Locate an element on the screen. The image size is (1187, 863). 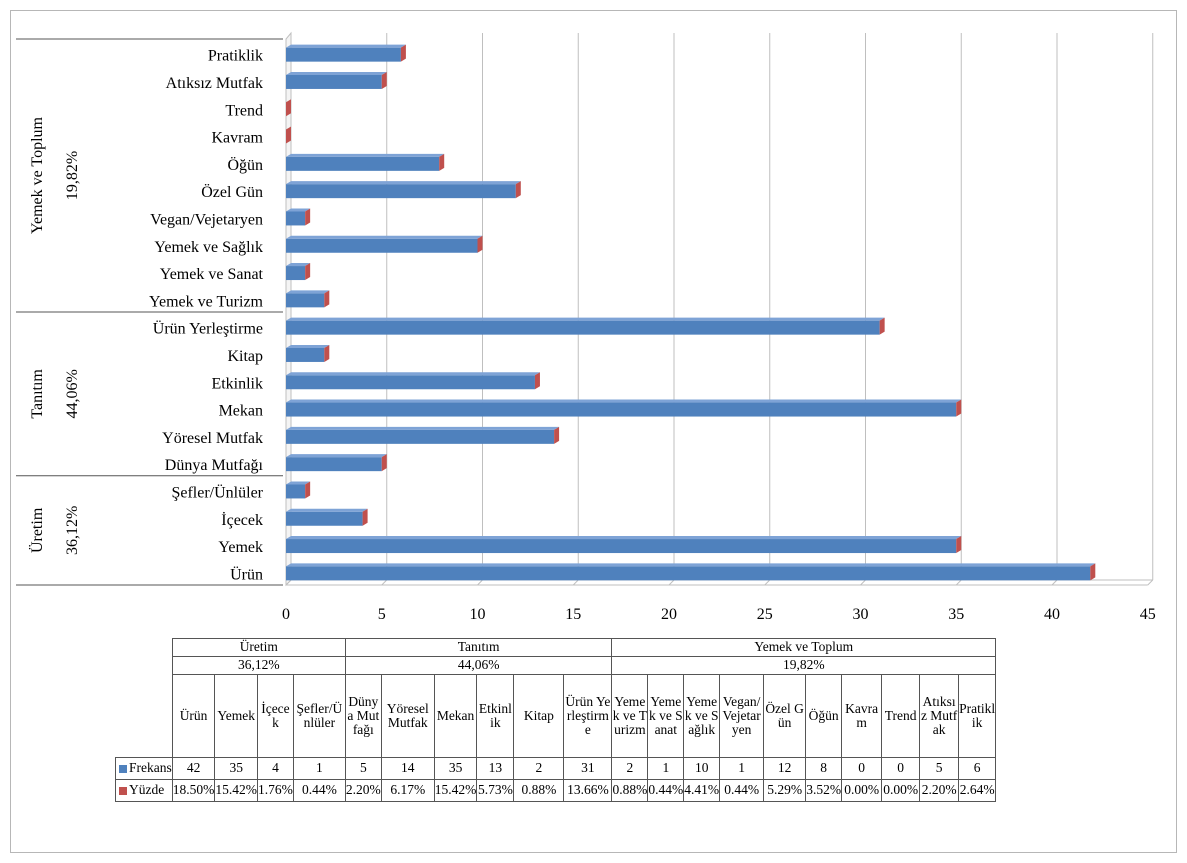
table-cell: 4 is located at coordinates (275, 768).